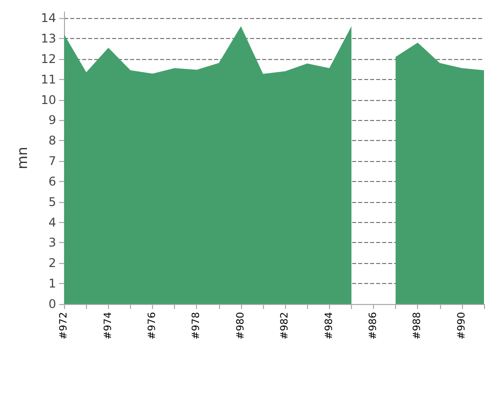 The image size is (500, 400). I want to click on y-tick-label: 9, so click(52, 120).